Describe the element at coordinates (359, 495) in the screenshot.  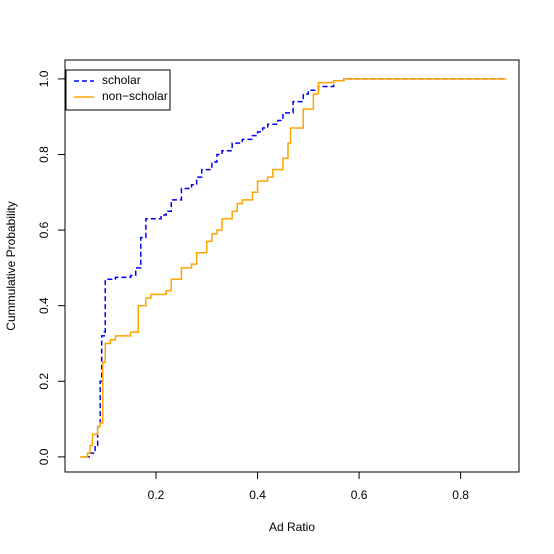
I see `x-tick-label: 0.6` at that location.